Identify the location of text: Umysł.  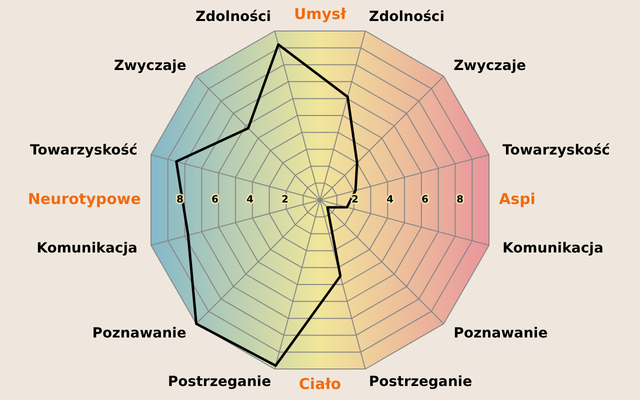
(320, 13).